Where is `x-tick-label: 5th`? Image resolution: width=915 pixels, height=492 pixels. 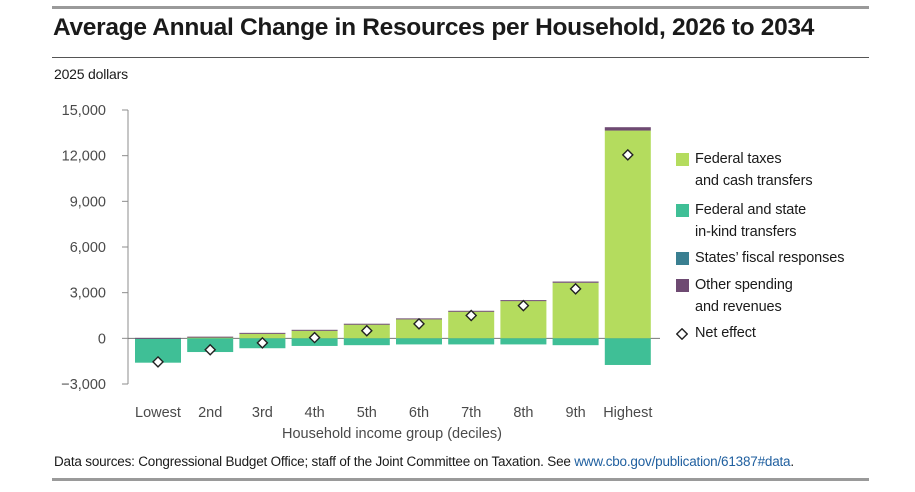
x-tick-label: 5th is located at coordinates (367, 413).